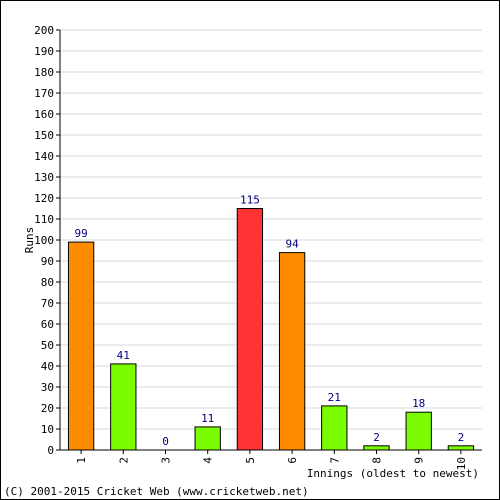 The height and width of the screenshot is (500, 500). I want to click on x-tick-label: 5, so click(250, 460).